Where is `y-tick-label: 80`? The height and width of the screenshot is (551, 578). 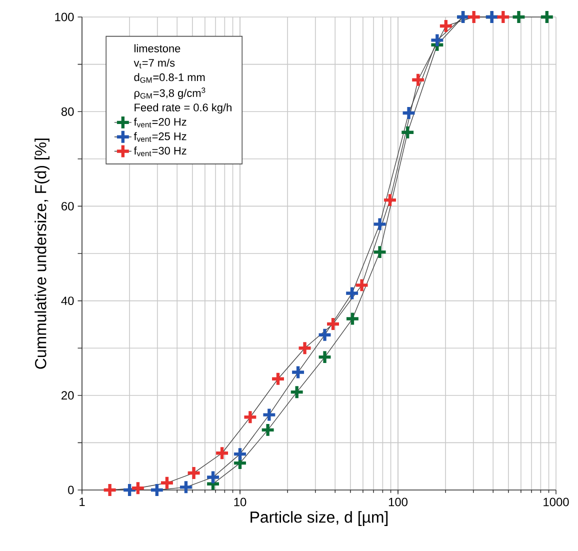
y-tick-label: 80 is located at coordinates (67, 111).